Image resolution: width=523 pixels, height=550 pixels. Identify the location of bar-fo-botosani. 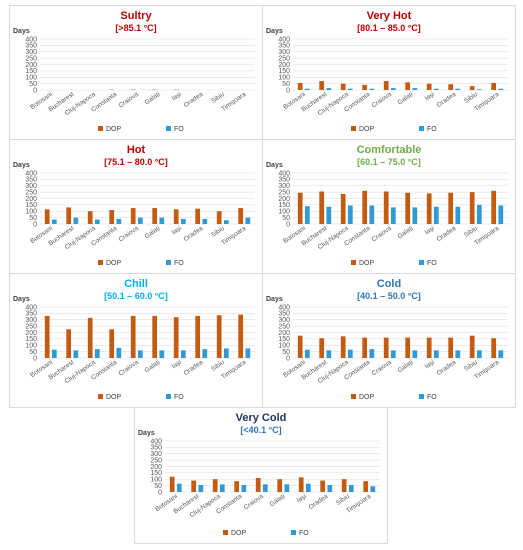
(54, 353).